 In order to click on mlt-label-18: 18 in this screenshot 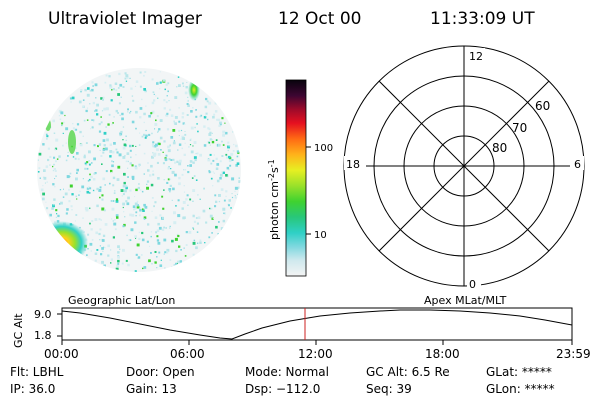, I will do `click(353, 164)`.